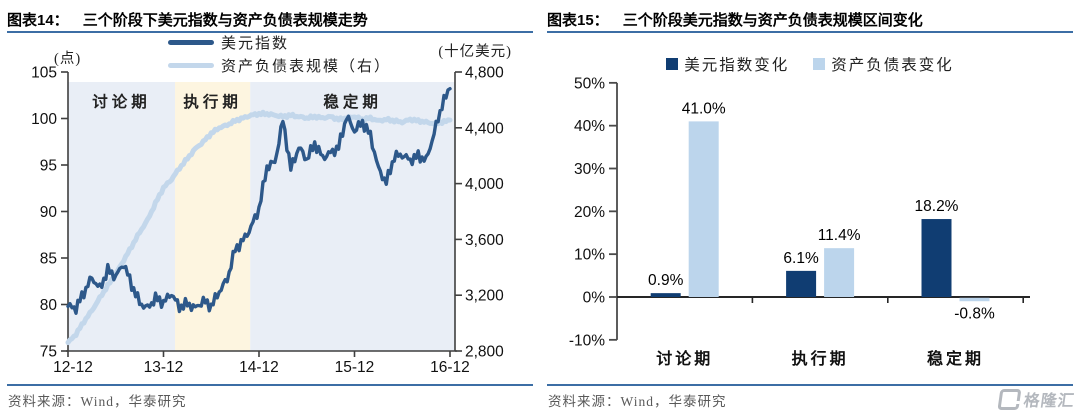 This screenshot has height=416, width=1080. What do you see at coordinates (68, 59) in the screenshot?
I see `left-axis-unit-label: (点)` at bounding box center [68, 59].